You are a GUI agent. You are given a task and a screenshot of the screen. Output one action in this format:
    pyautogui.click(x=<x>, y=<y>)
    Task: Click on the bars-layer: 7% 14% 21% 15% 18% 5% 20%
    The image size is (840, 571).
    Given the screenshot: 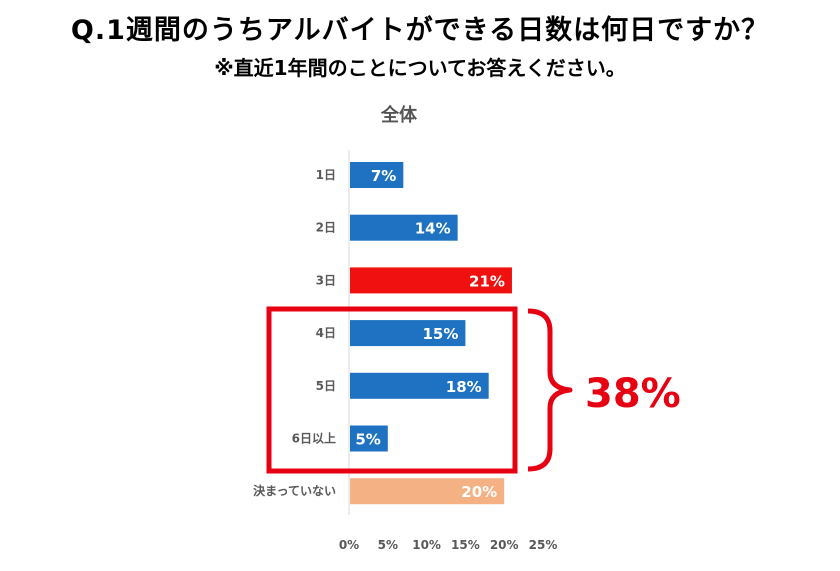 What is the action you would take?
    pyautogui.click(x=431, y=333)
    